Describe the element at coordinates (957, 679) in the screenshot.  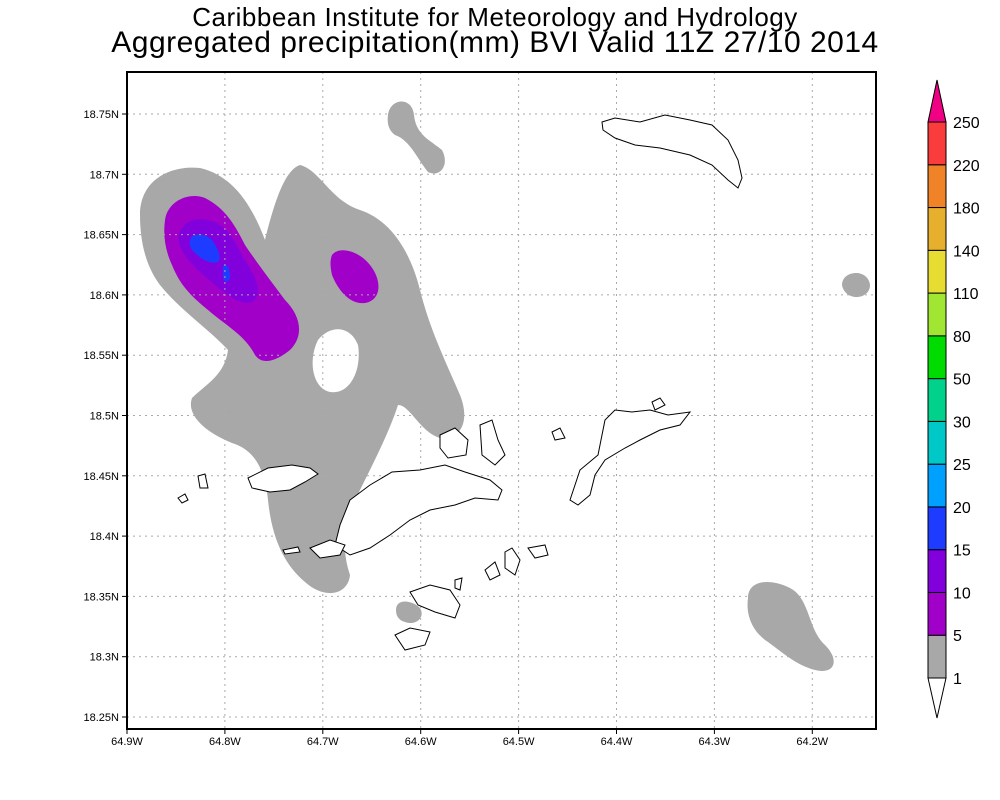
I see `colorbar-label: 1` at that location.